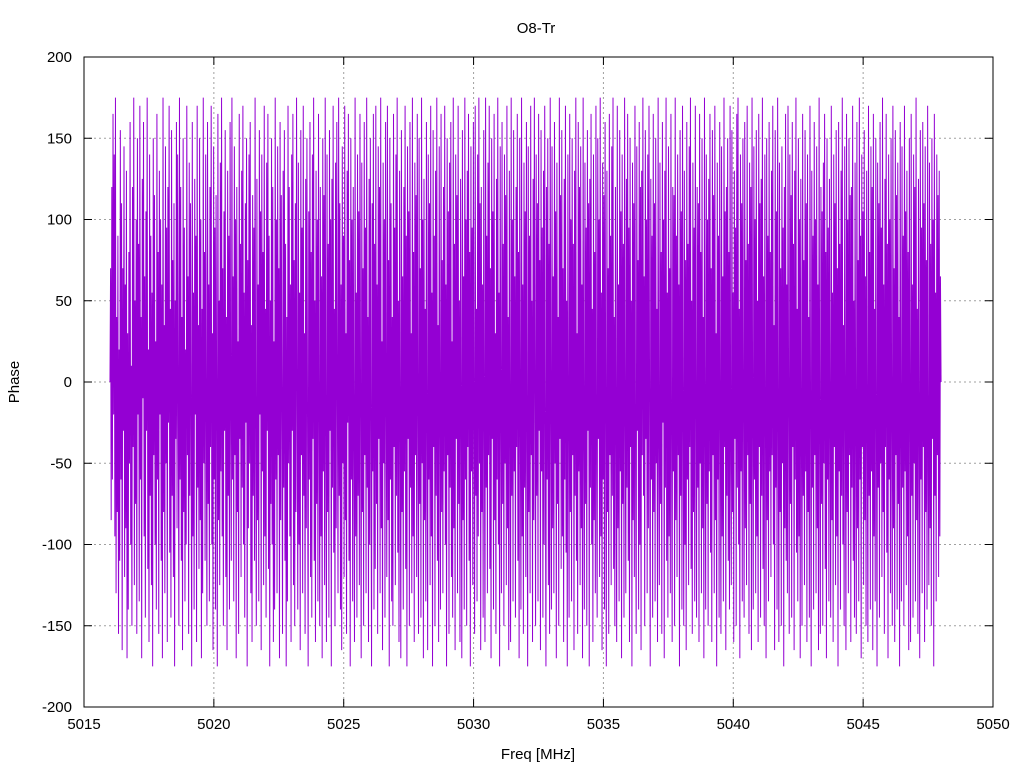 Image resolution: width=1024 pixels, height=768 pixels. Describe the element at coordinates (63, 301) in the screenshot. I see `y-tick-label: 50` at that location.